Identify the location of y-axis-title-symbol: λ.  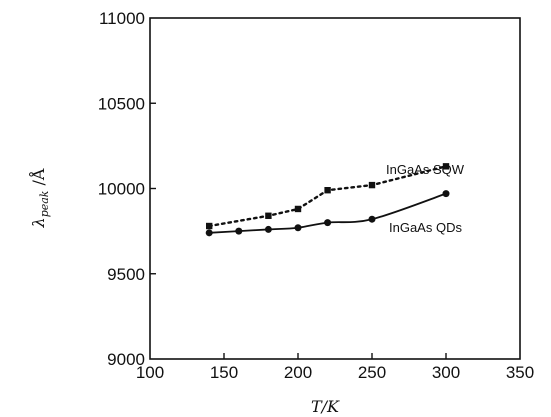
(38, 222).